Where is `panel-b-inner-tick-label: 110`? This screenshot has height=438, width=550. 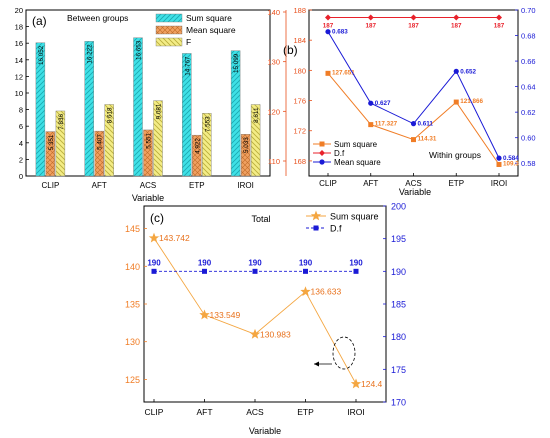
panel-b-inner-tick-label: 110 is located at coordinates (274, 161).